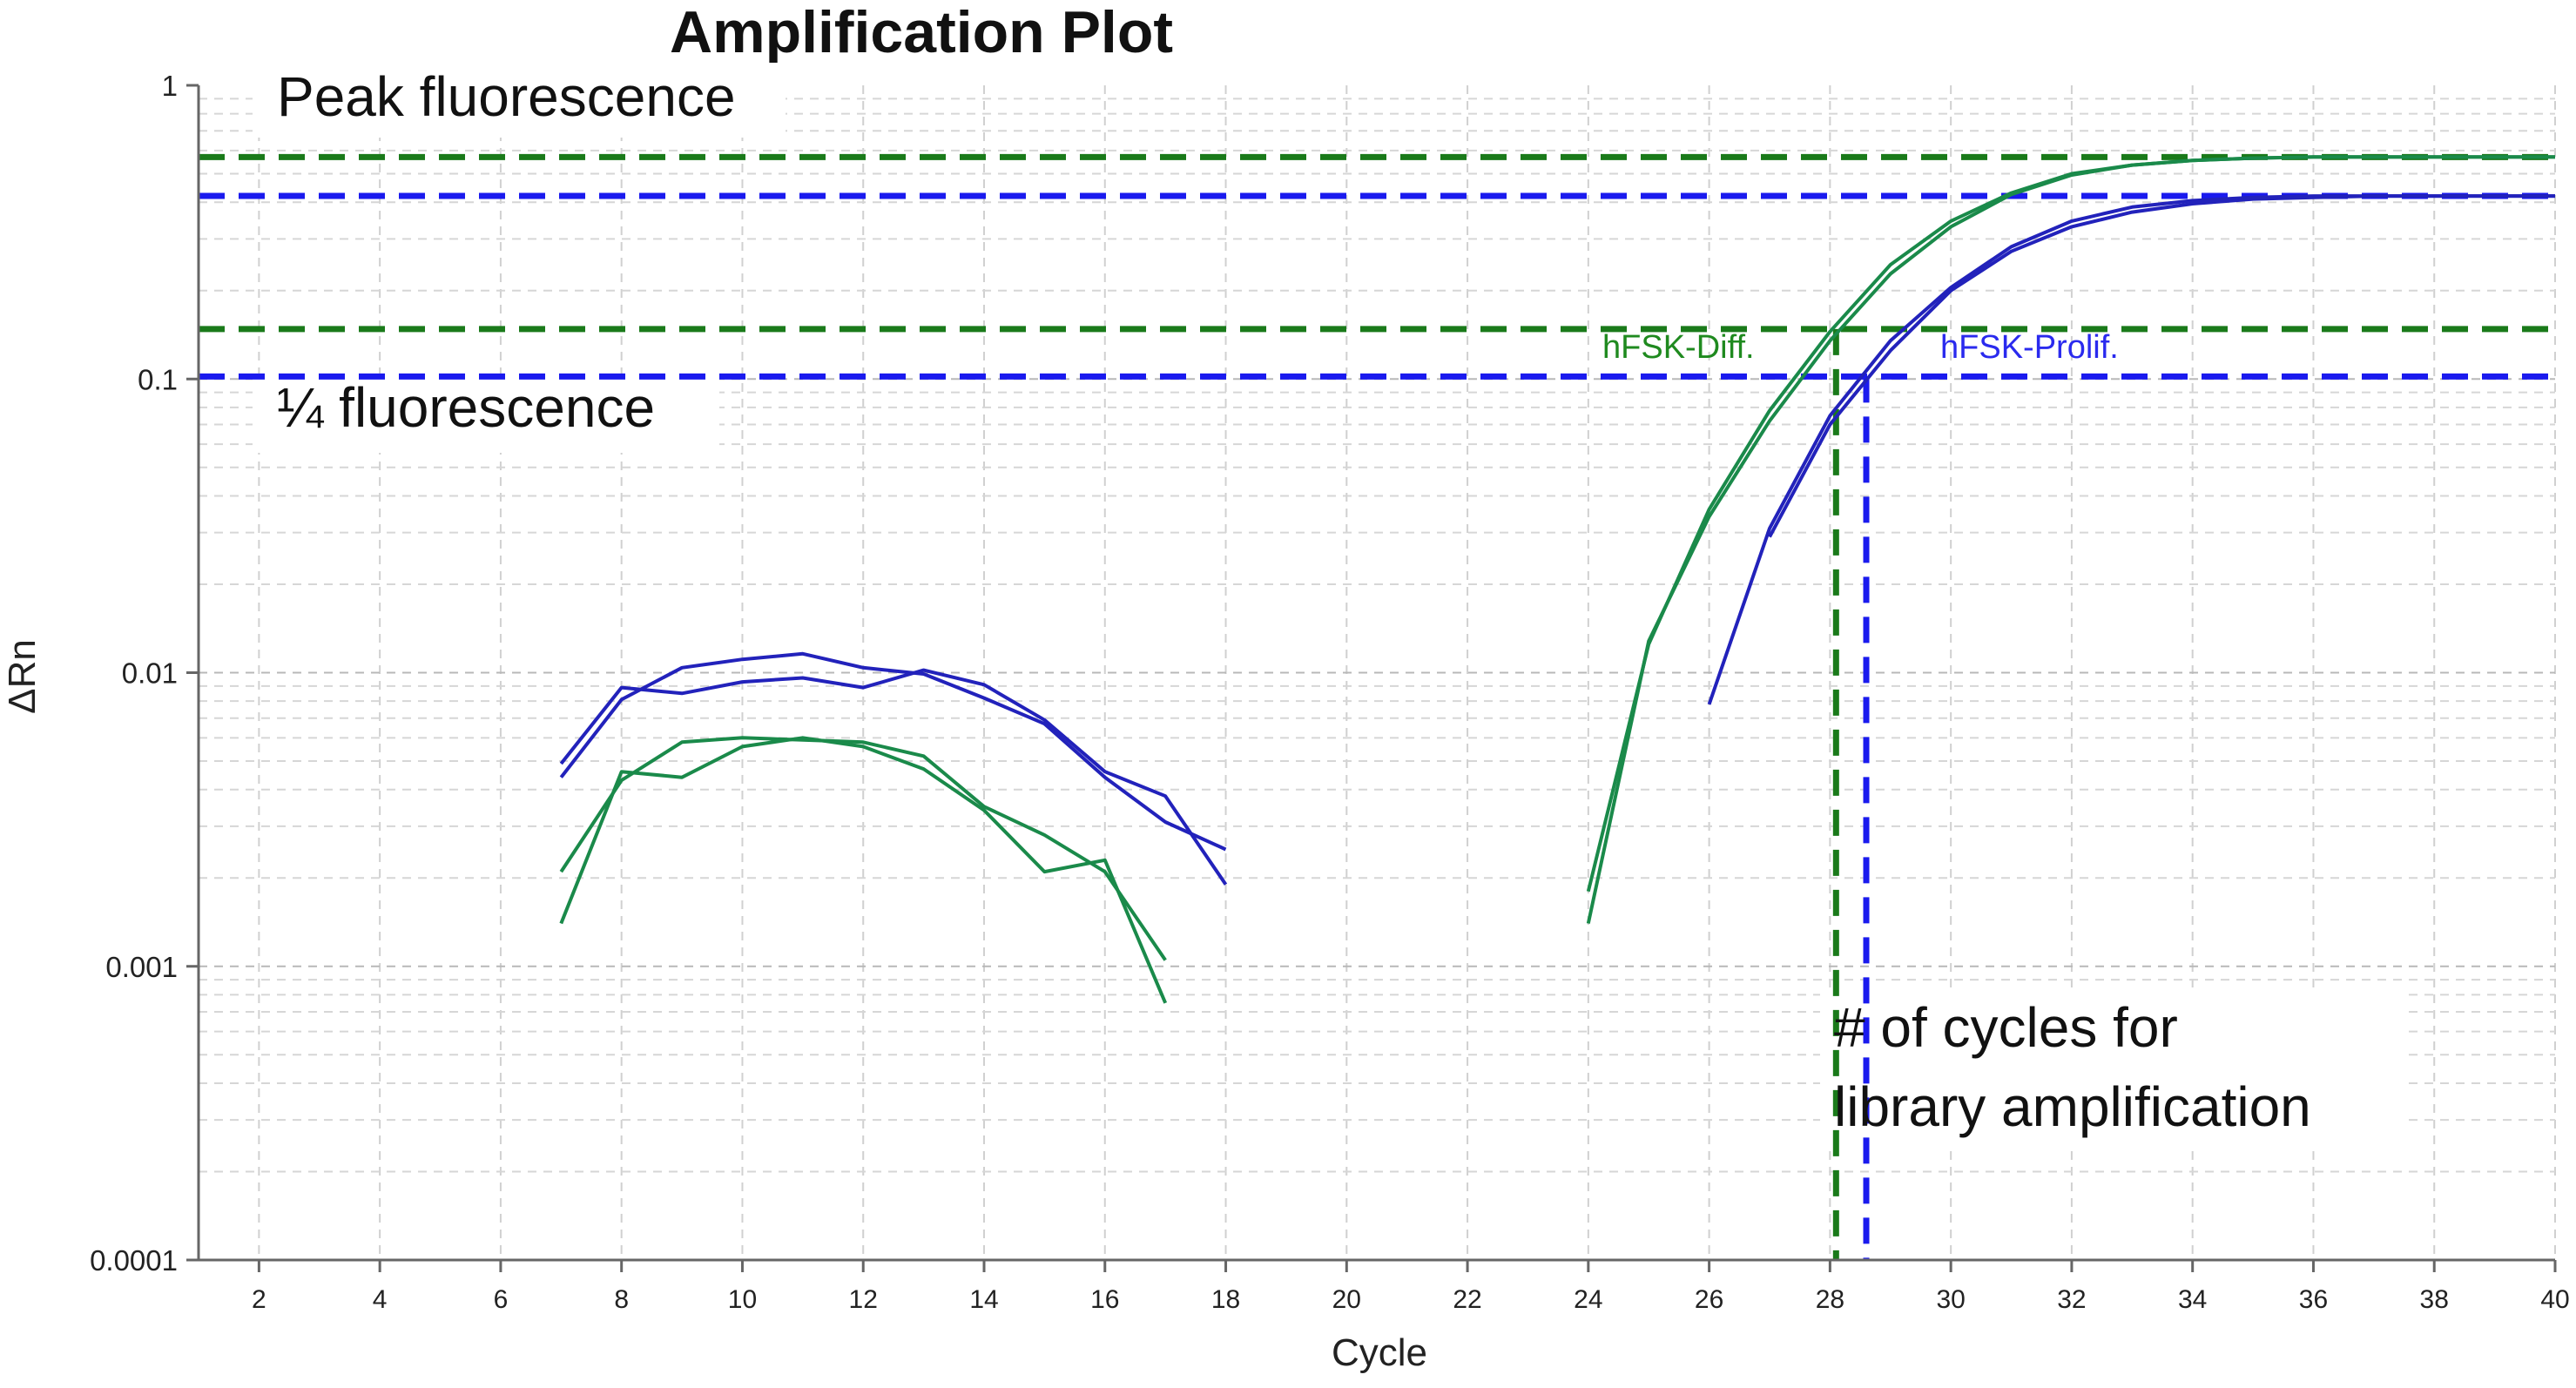  Describe the element at coordinates (259, 1299) in the screenshot. I see `x-tick-label: 2` at that location.